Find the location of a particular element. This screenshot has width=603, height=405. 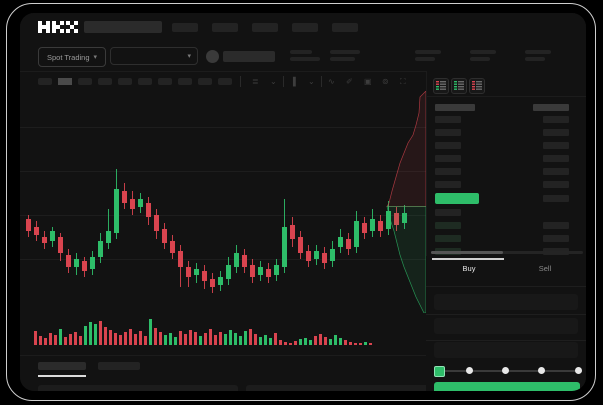

orderbook-scrollbar is located at coordinates (507, 252).